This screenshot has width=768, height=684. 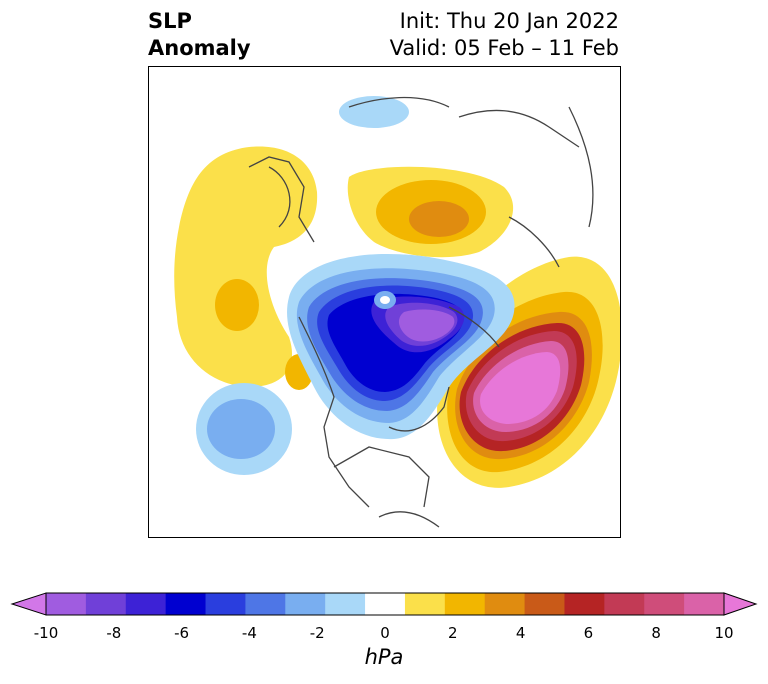 What do you see at coordinates (244, 429) in the screenshot?
I see `negative-anomaly-north-pacific` at bounding box center [244, 429].